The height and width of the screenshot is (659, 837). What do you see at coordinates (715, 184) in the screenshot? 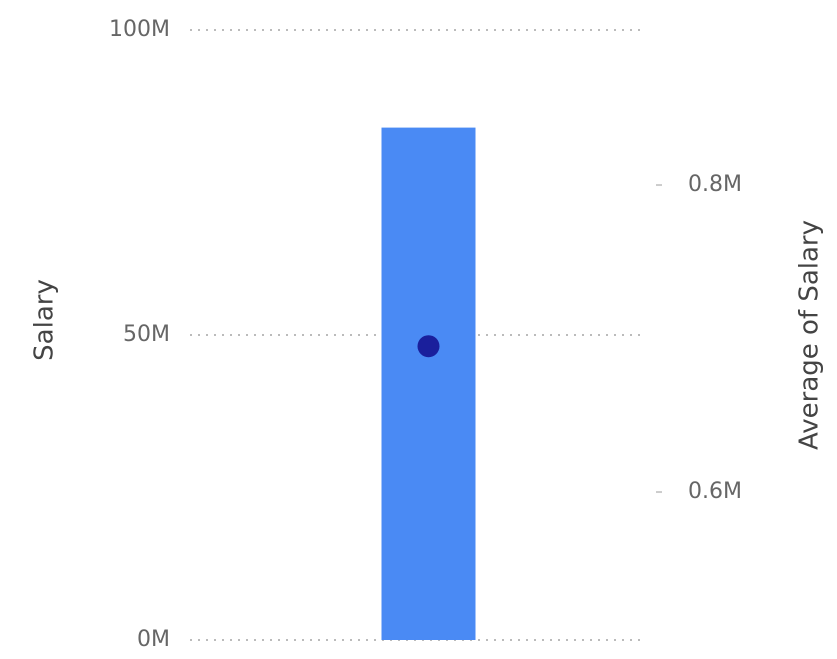
I see `y2-tick-label: 0.8M` at bounding box center [715, 184].